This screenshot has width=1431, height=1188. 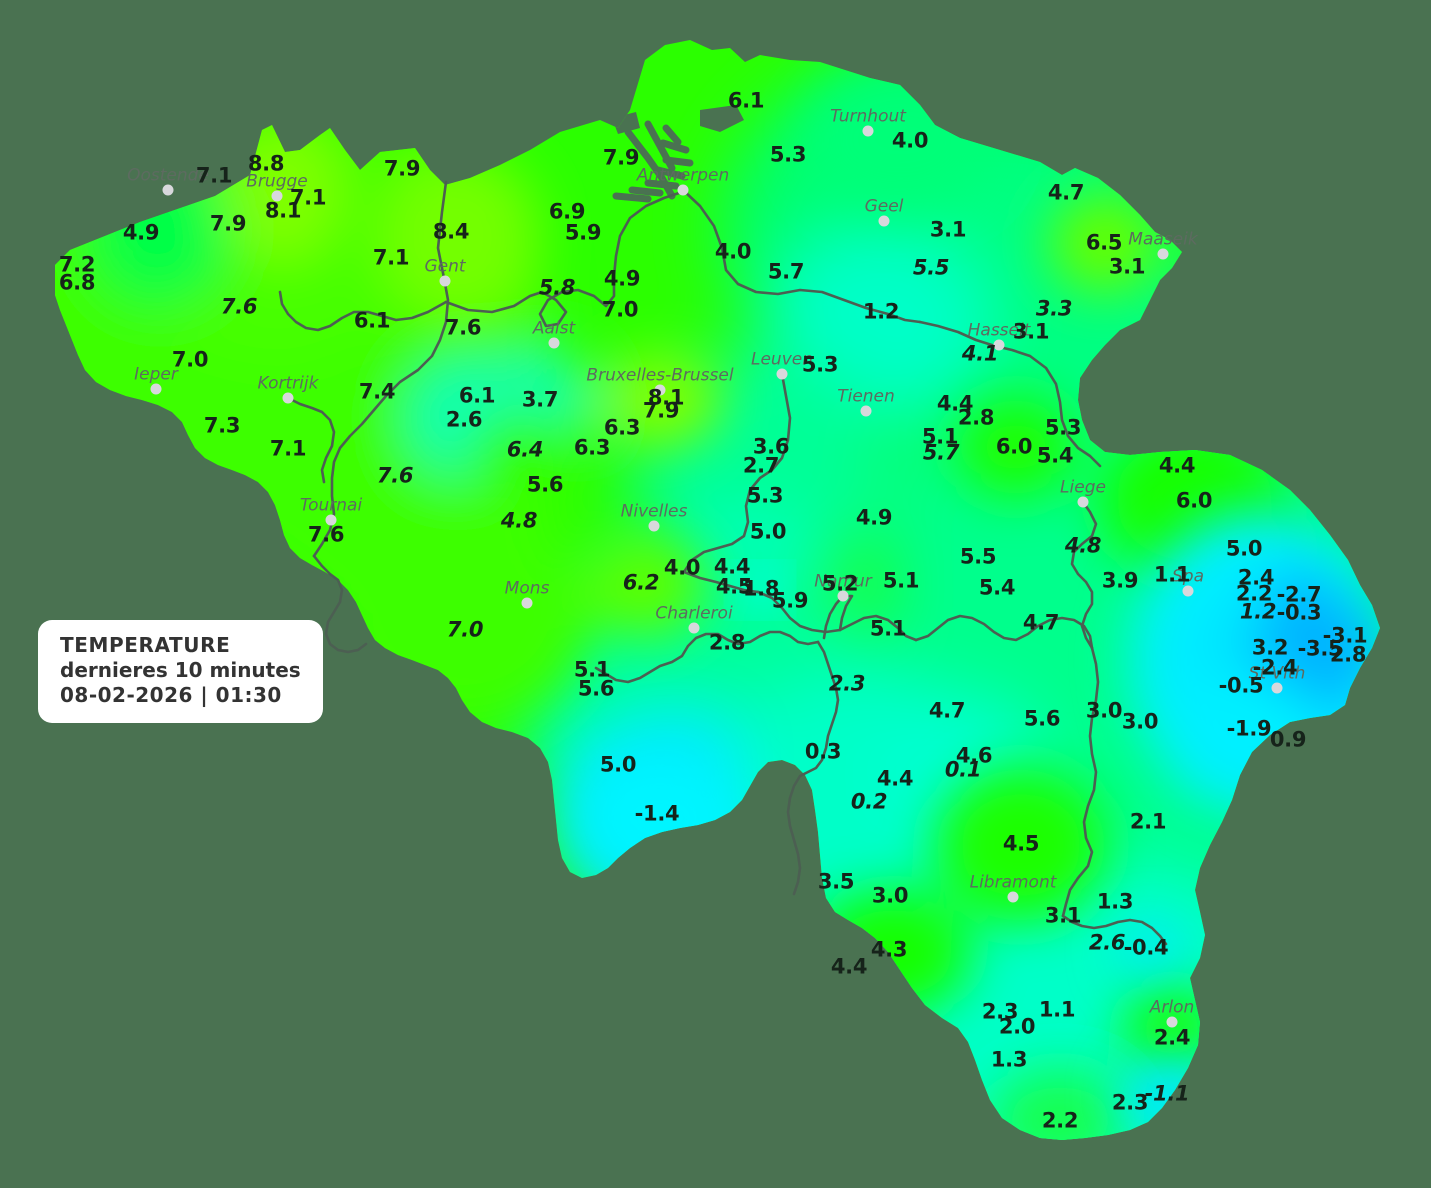 What do you see at coordinates (171, 695) in the screenshot?
I see `legend-datetime: 08-02-2026 | 01:30` at bounding box center [171, 695].